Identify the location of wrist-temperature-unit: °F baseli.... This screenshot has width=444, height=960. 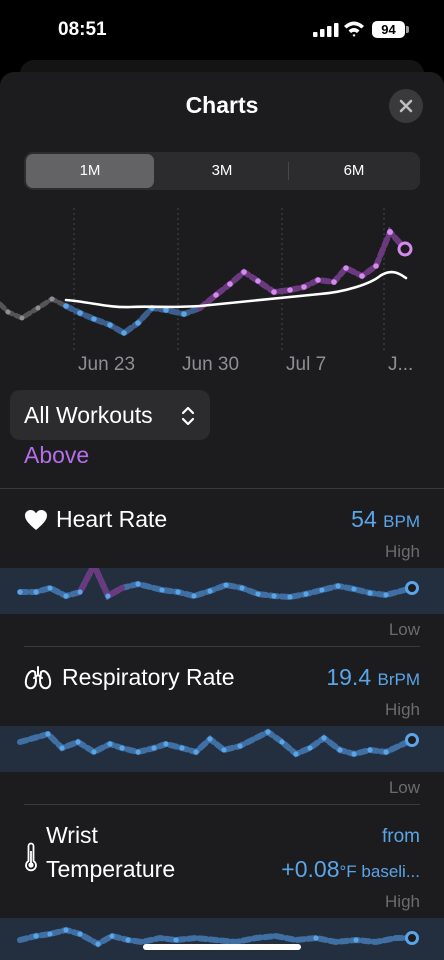
(380, 871).